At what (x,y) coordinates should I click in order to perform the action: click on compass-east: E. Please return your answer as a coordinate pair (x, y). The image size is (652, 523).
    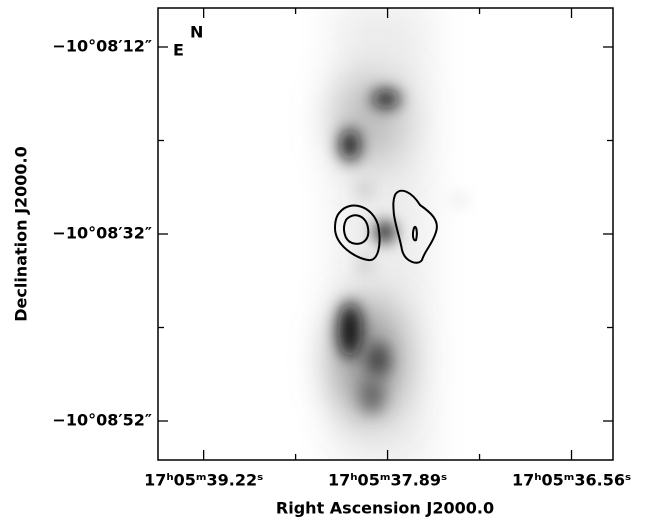
    Looking at the image, I should click on (178, 50).